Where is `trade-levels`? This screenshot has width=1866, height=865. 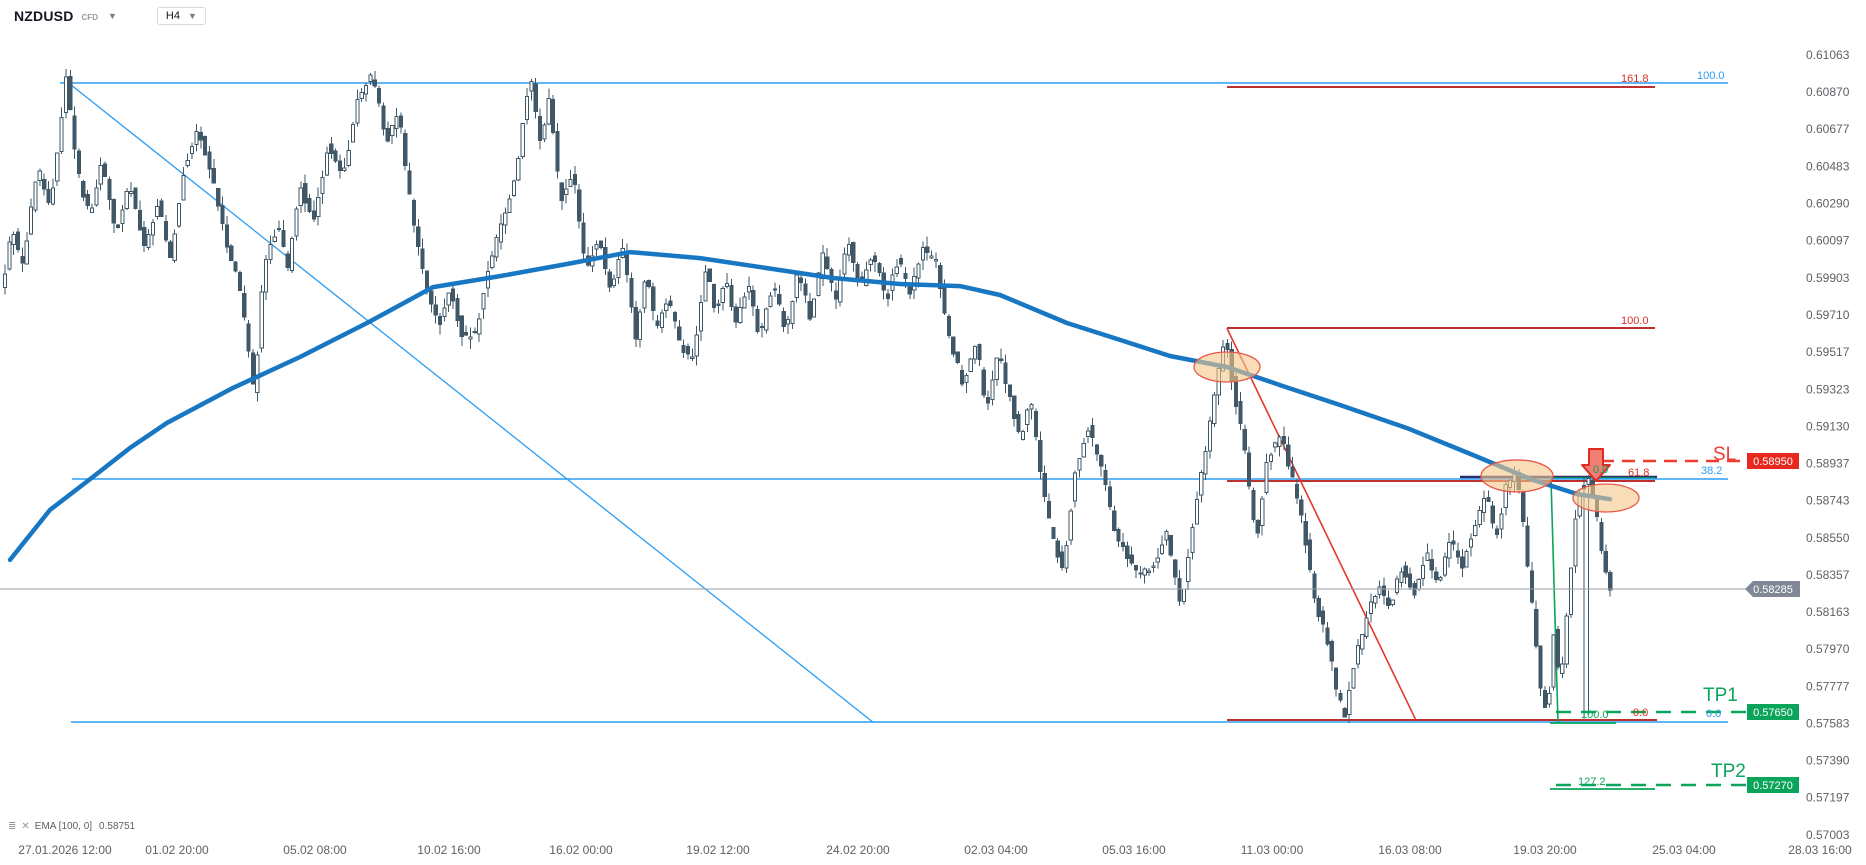
trade-levels is located at coordinates (1651, 623).